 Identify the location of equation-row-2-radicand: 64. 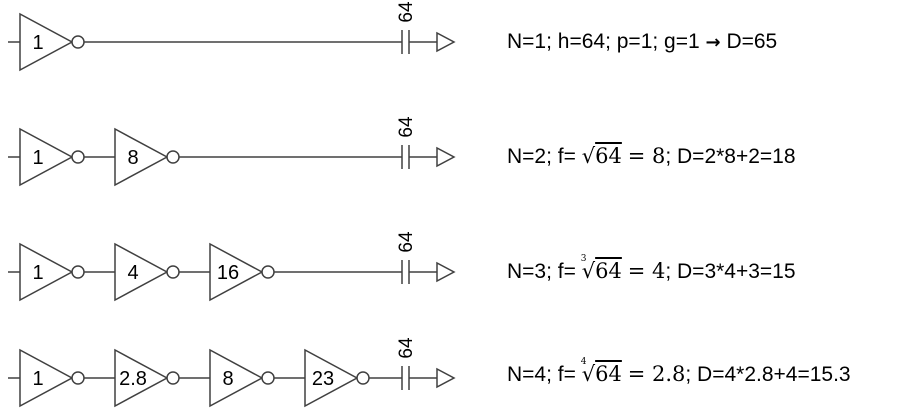
(608, 156).